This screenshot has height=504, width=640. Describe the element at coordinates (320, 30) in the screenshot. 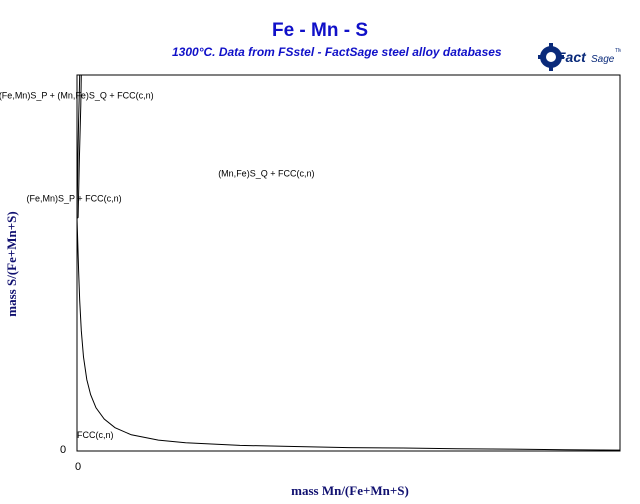

I see `chart-title: Fe - Mn - S` at that location.